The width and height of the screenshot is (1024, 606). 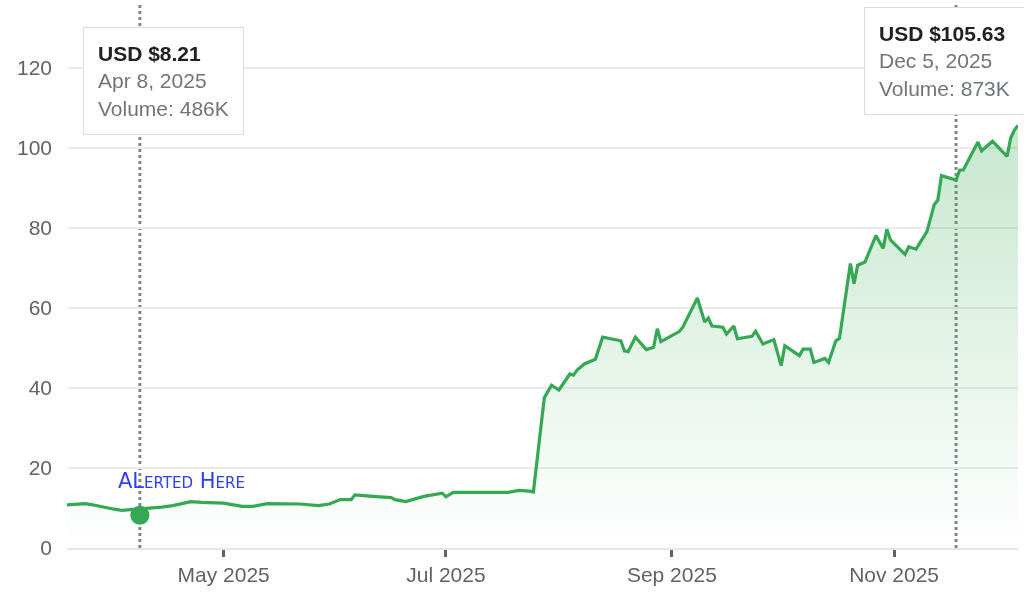 I want to click on annotation: ALerted Here, so click(x=181, y=481).